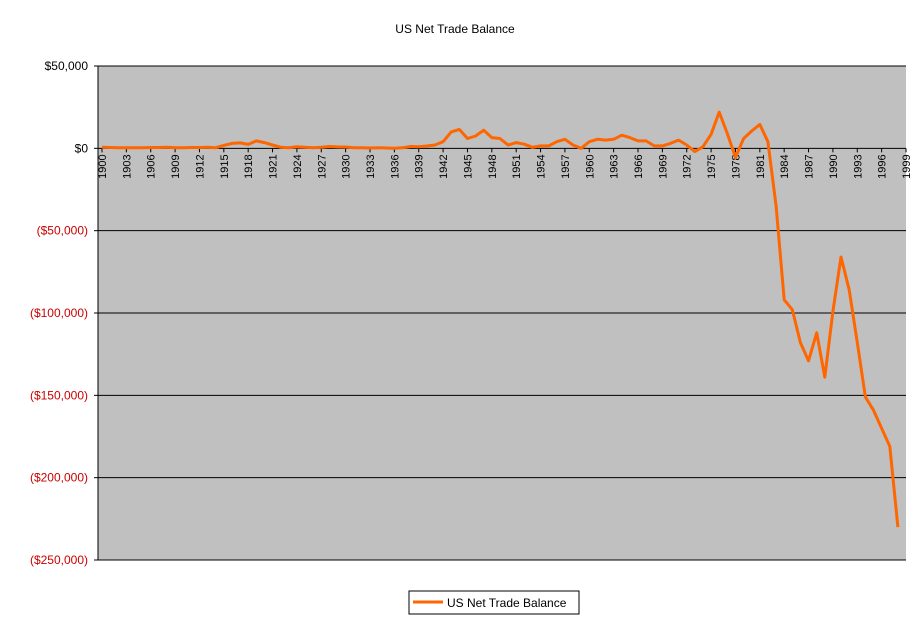  What do you see at coordinates (67, 66) in the screenshot?
I see `y-tick-label: $50,000` at bounding box center [67, 66].